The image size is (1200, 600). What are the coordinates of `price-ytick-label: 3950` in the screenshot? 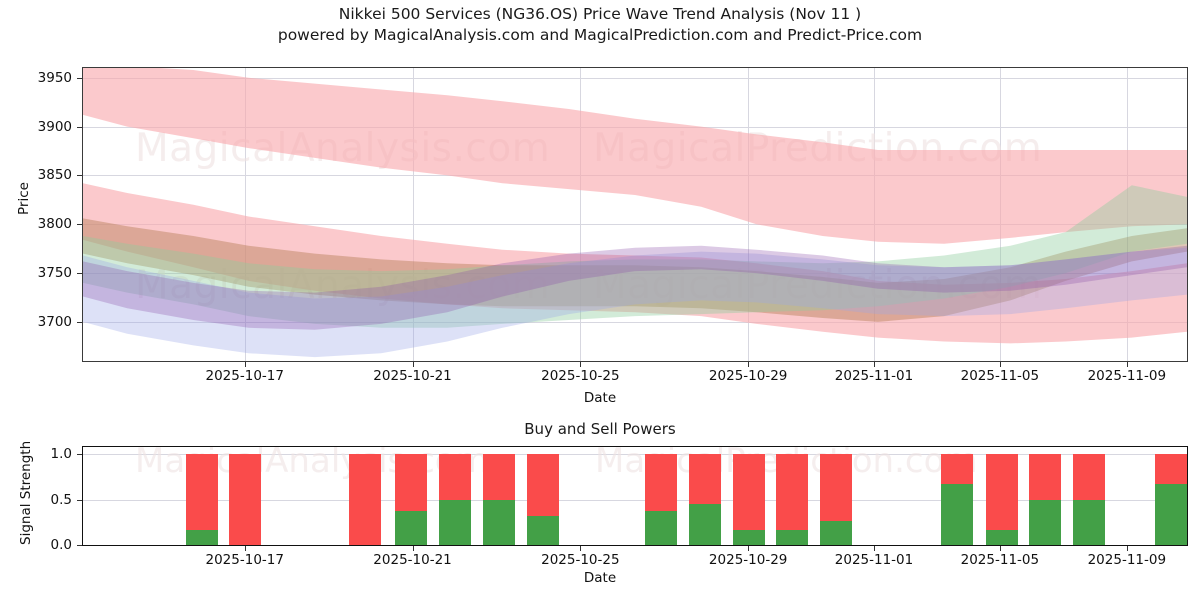 It's located at (54, 77).